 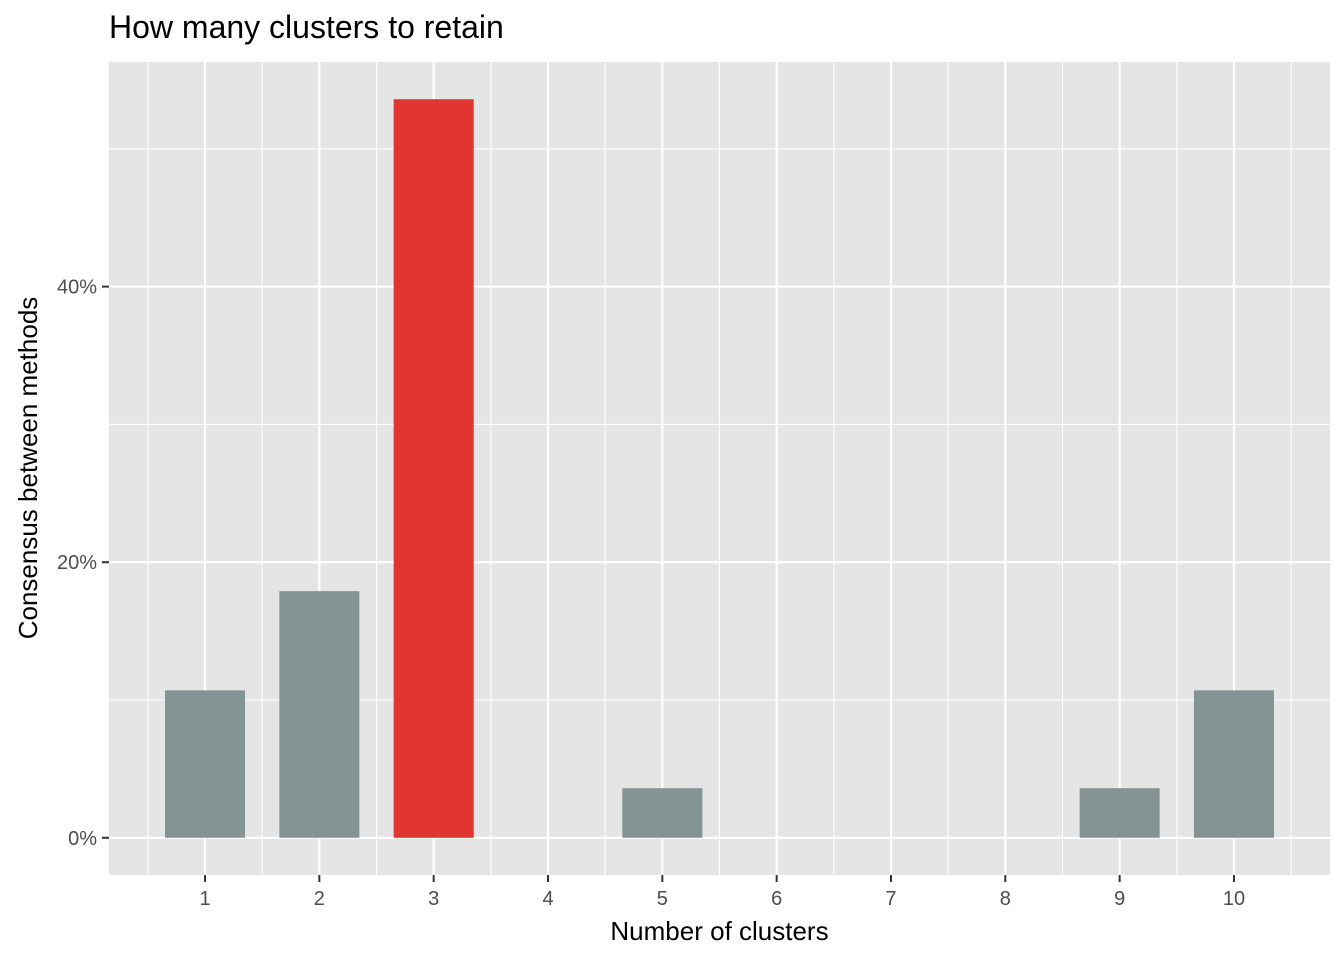 What do you see at coordinates (204, 899) in the screenshot?
I see `x-tick-label: 1` at bounding box center [204, 899].